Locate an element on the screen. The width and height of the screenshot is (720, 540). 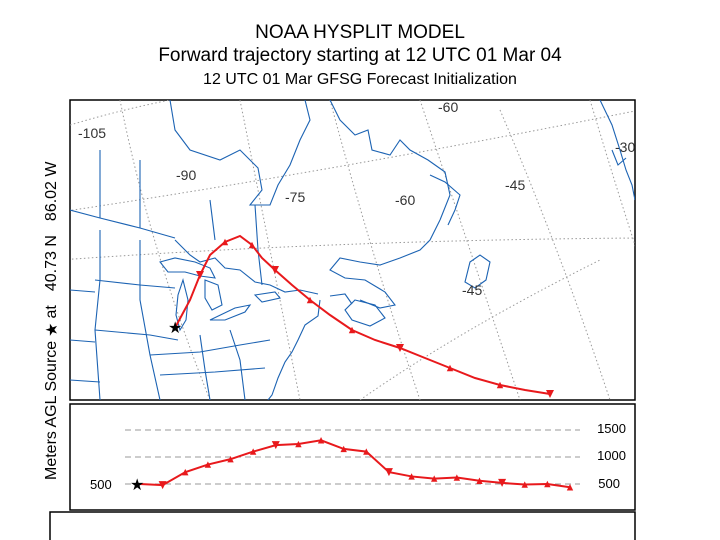
height-gridlines is located at coordinates (352, 457).